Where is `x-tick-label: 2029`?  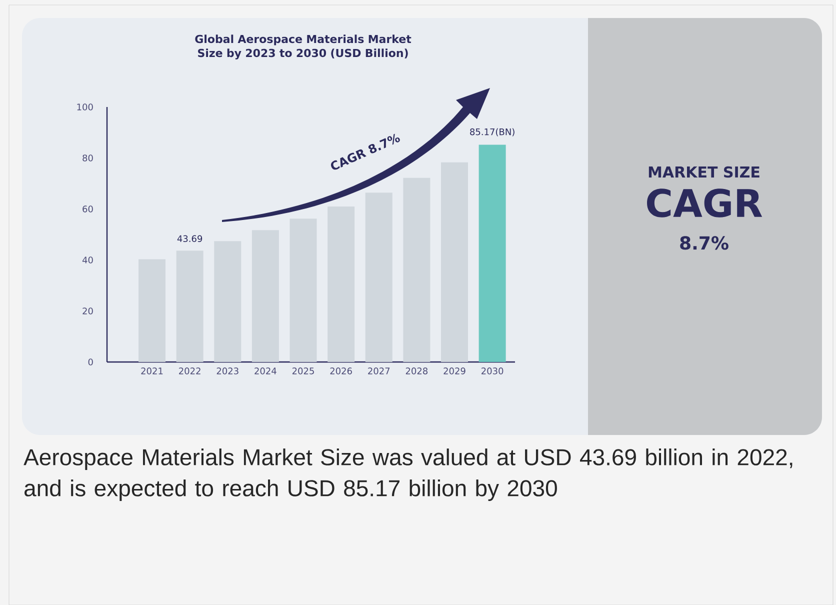 x-tick-label: 2029 is located at coordinates (455, 371).